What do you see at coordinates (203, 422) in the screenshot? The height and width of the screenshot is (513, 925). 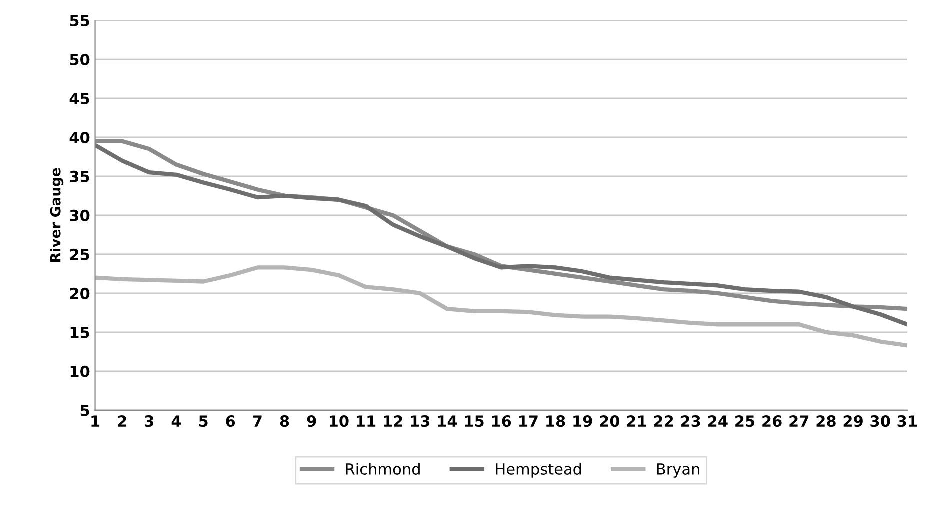 I see `x-tick-label: 5` at bounding box center [203, 422].